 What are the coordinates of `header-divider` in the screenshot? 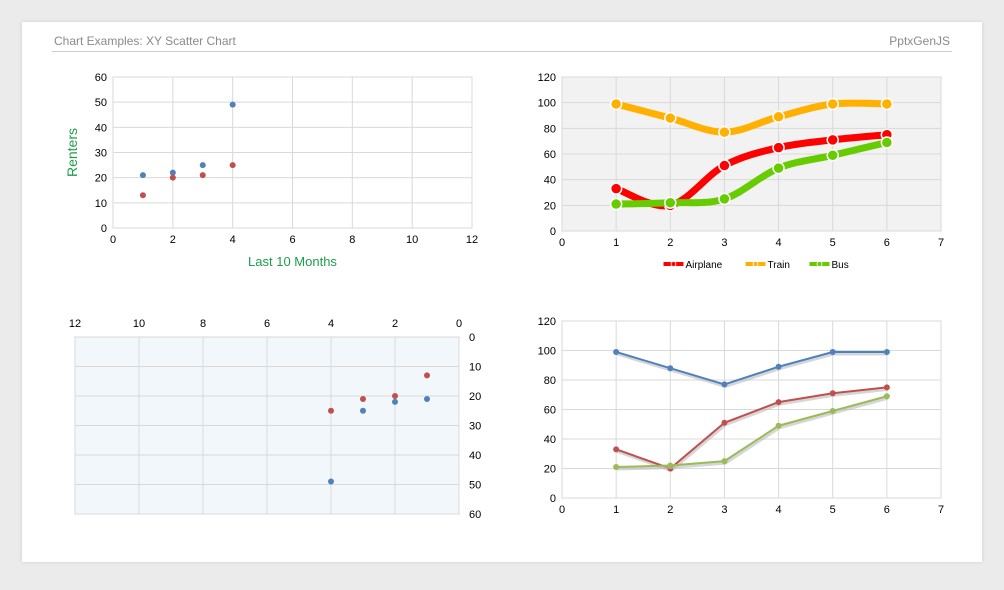 It's located at (502, 51).